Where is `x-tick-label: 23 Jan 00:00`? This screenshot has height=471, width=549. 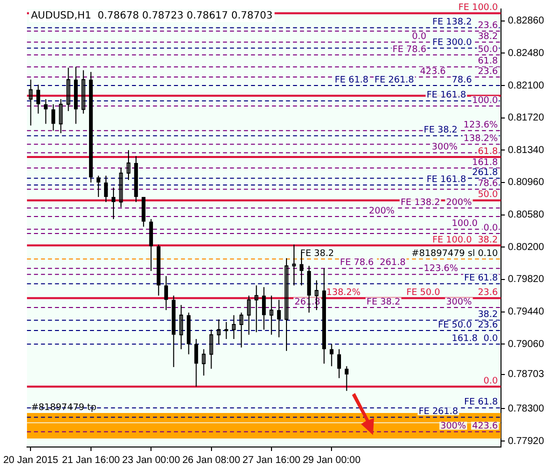
x-tick-label: 23 Jan 00:00 is located at coordinates (151, 460).